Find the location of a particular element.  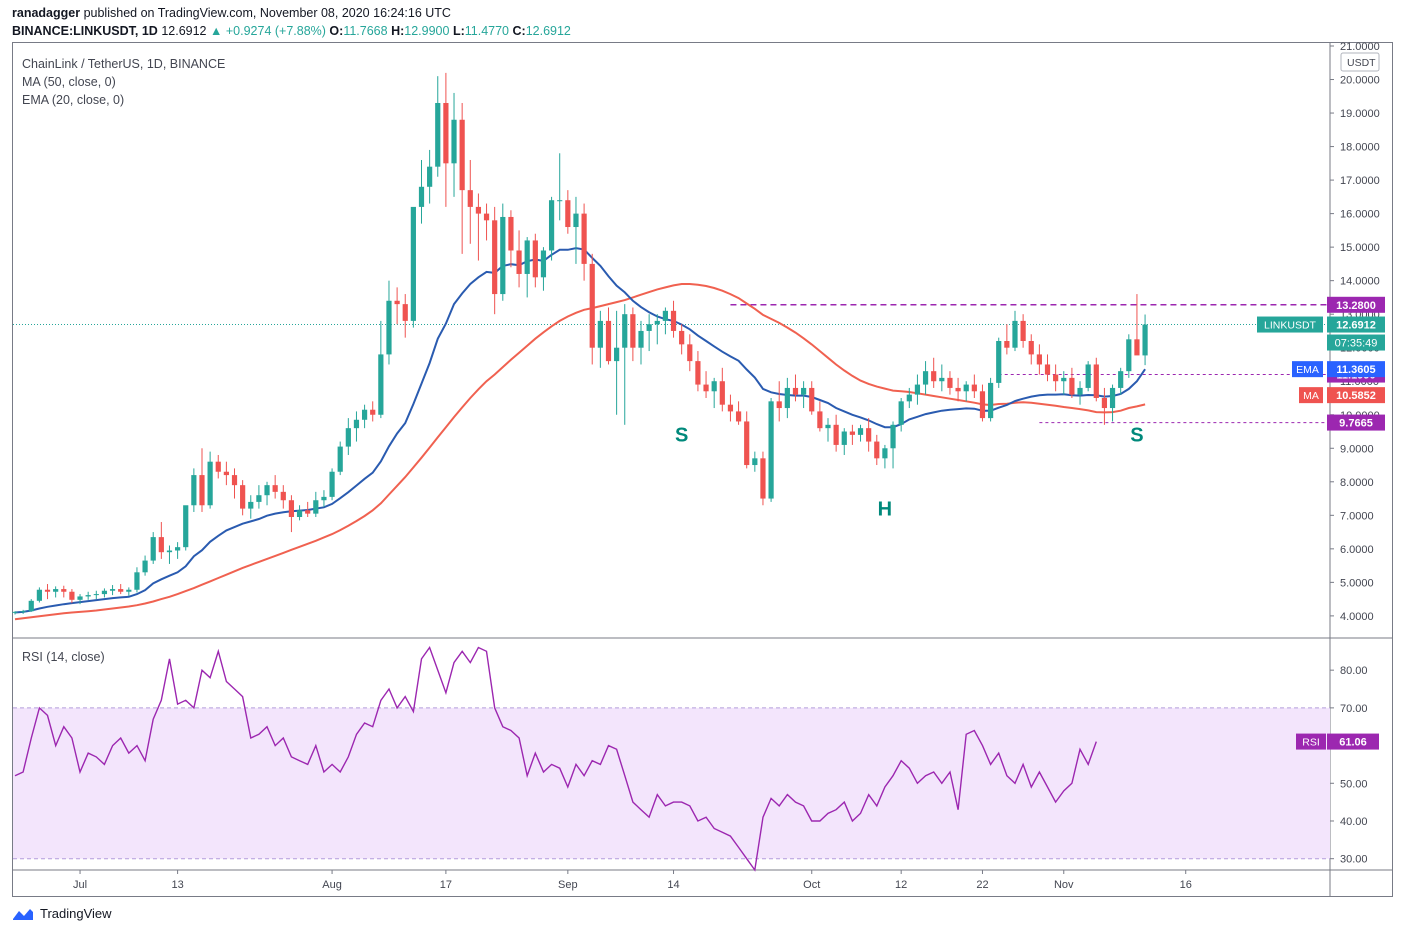

y-tick-label: 18.0000 is located at coordinates (1360, 148).